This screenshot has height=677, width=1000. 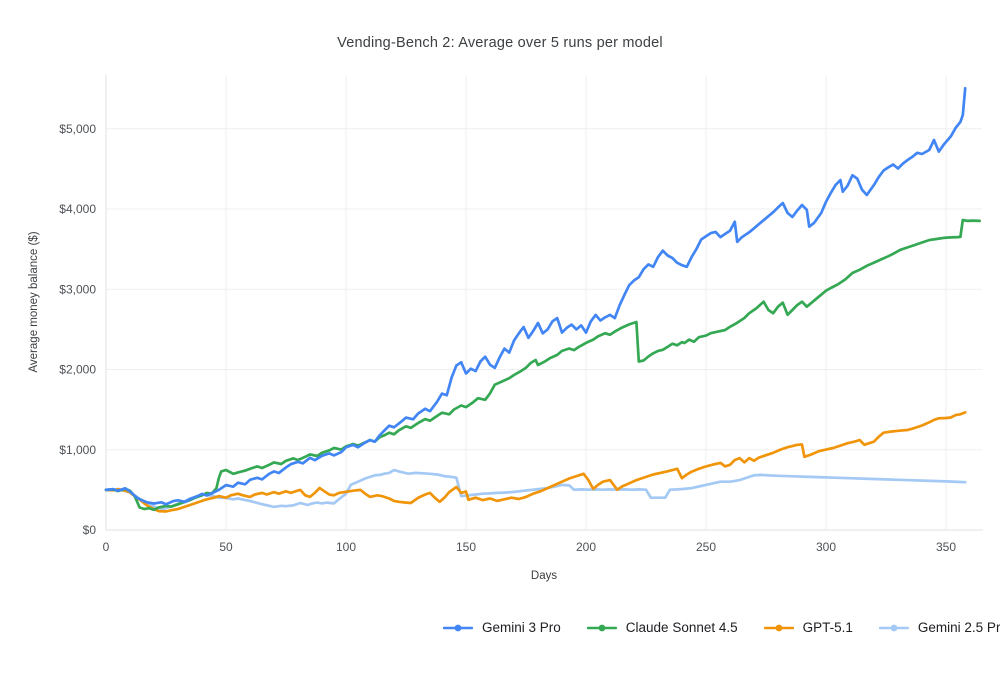 I want to click on x-tick-label: 0, so click(x=106, y=547).